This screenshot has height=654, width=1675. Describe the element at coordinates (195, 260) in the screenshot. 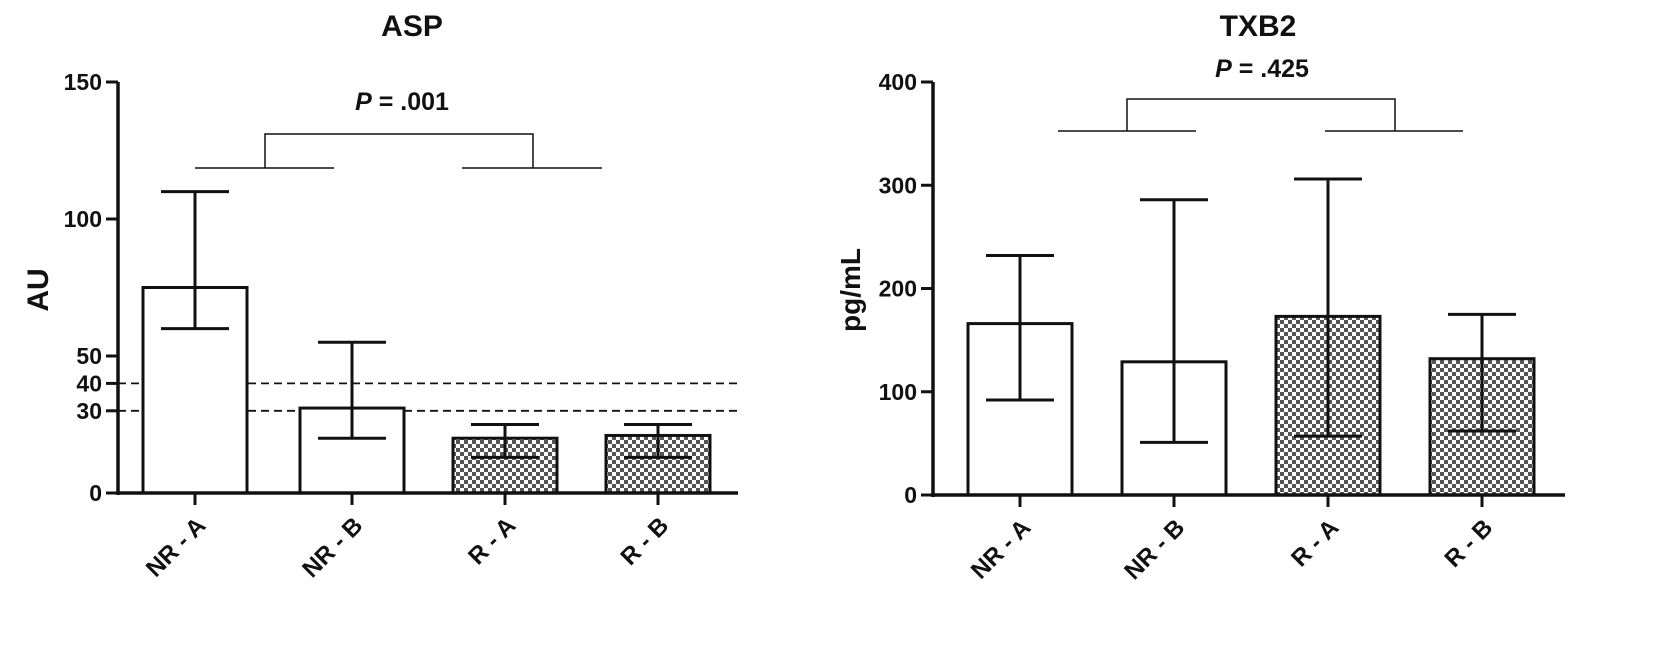

I see `asp-error-bar-nr-a` at that location.